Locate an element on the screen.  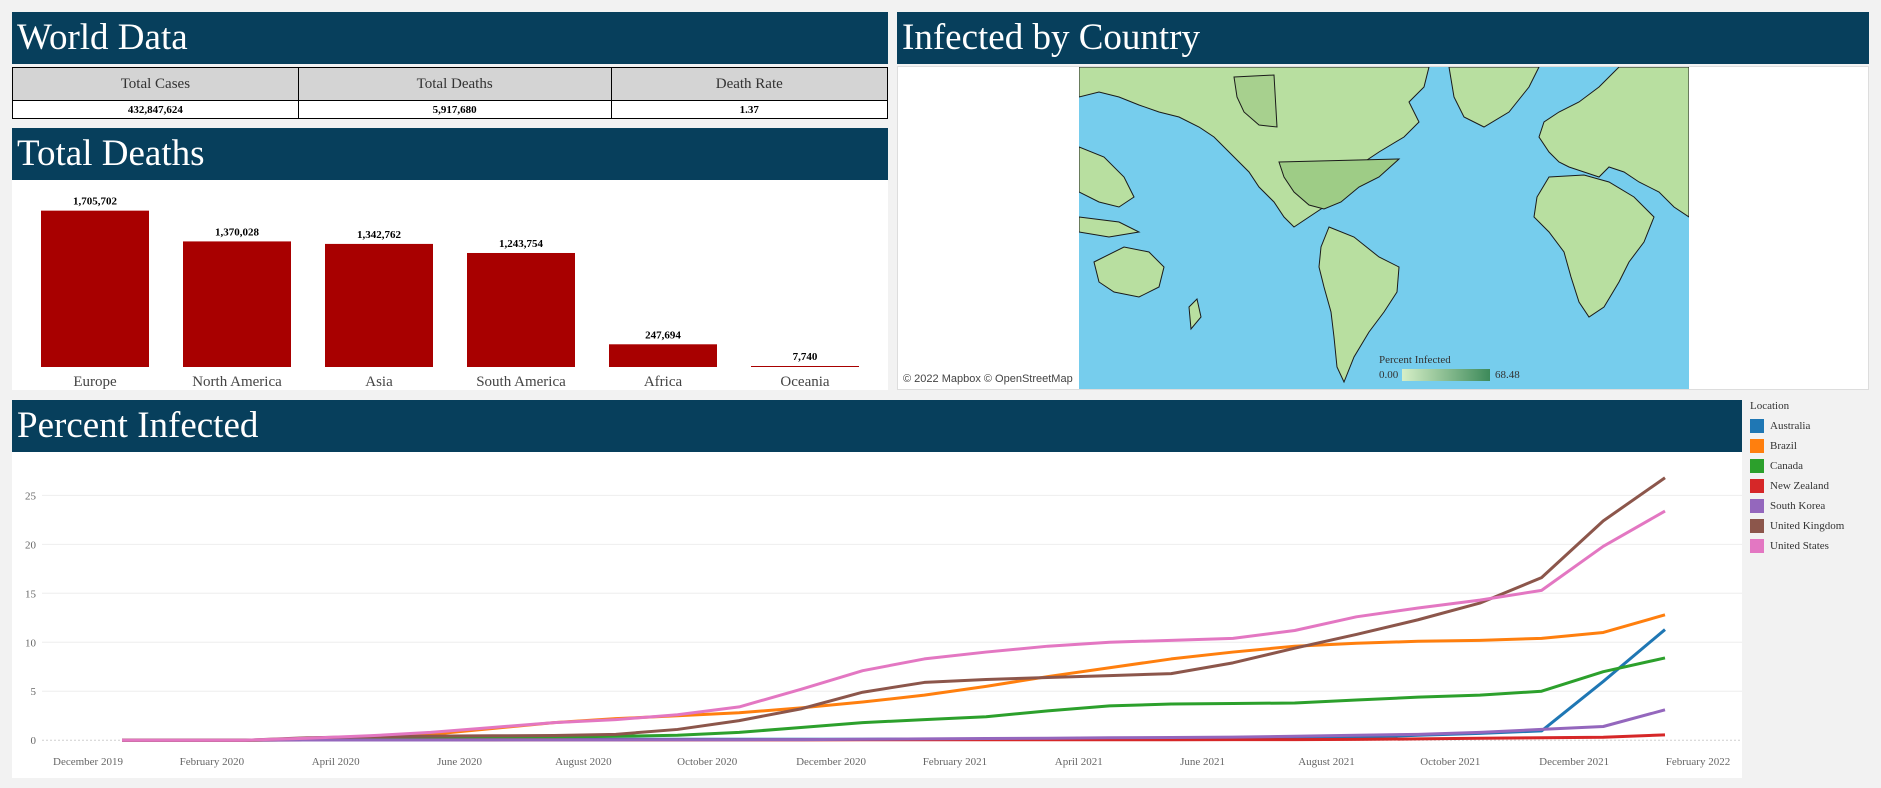
legend-label: Australia is located at coordinates (1790, 426).